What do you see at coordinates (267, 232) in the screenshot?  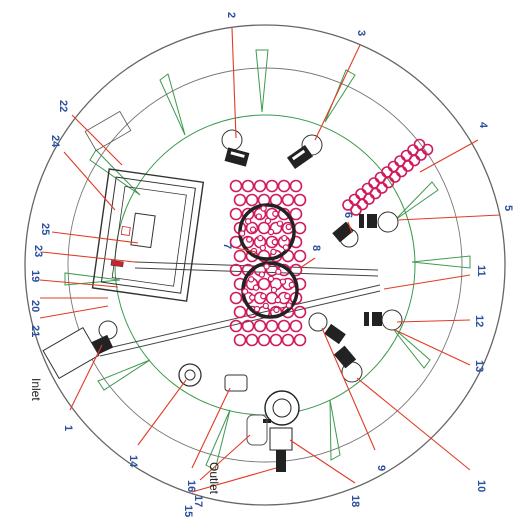 I see `diffuser-upper` at bounding box center [267, 232].